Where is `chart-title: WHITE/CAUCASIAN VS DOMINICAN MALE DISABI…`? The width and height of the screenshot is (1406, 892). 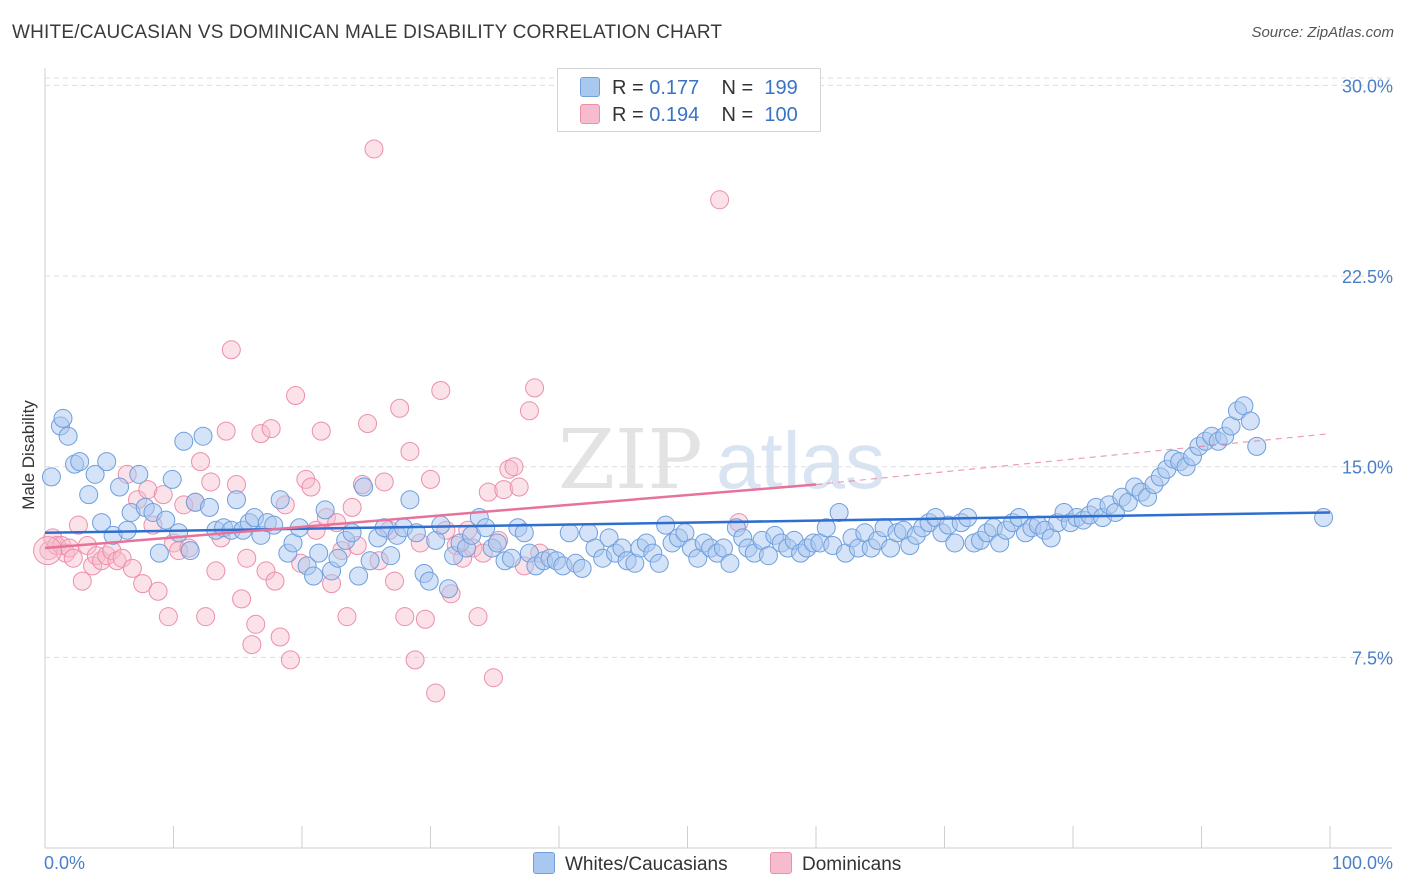 chart-title: WHITE/CAUCASIAN VS DOMINICAN MALE DISABI… is located at coordinates (367, 32).